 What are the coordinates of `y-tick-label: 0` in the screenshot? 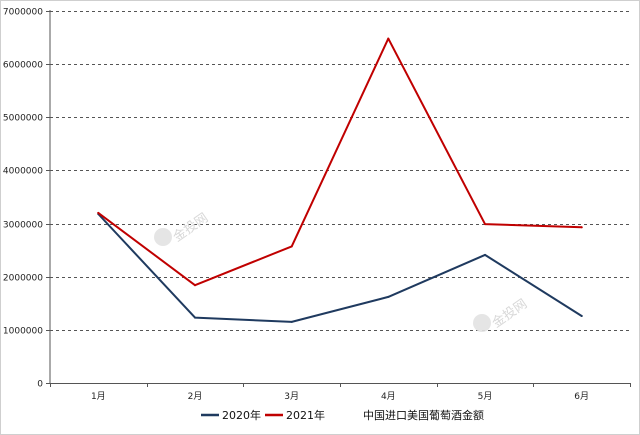 It's located at (40, 385).